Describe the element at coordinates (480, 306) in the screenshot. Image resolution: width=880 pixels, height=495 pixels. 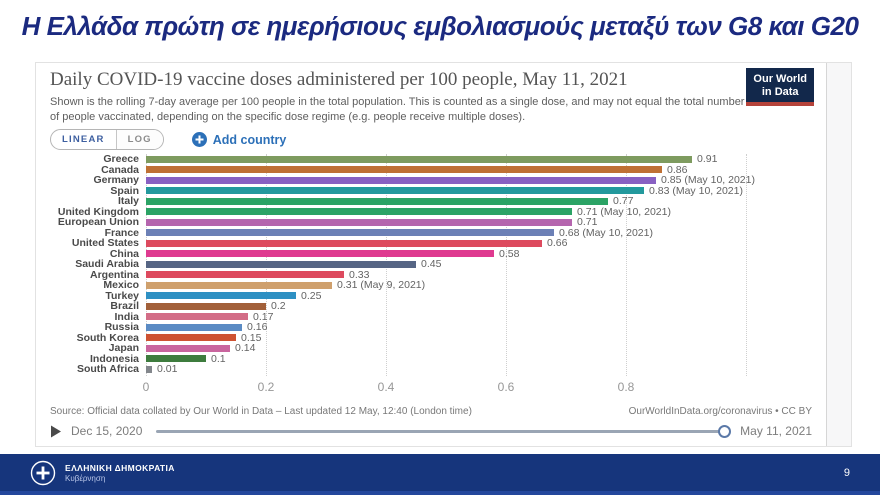
I see `bar-track: 0.2` at that location.